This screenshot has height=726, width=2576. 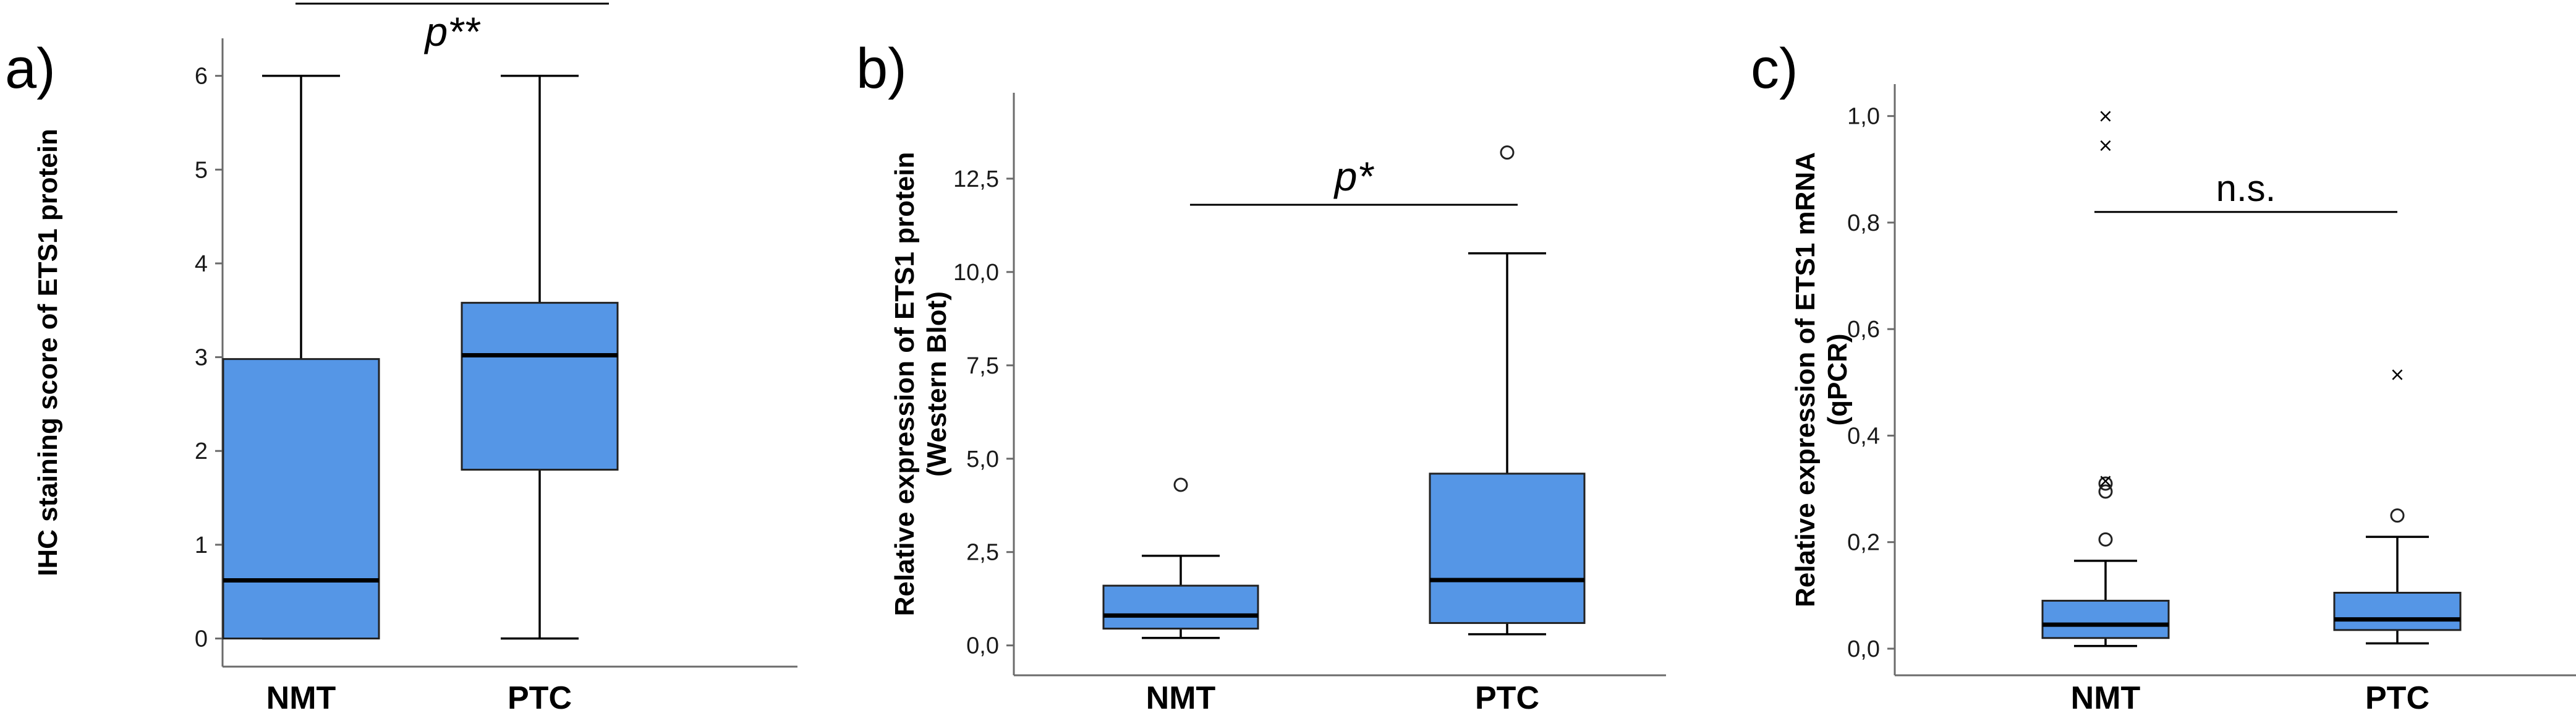 I want to click on y-tick-label: 0, so click(x=201, y=639).